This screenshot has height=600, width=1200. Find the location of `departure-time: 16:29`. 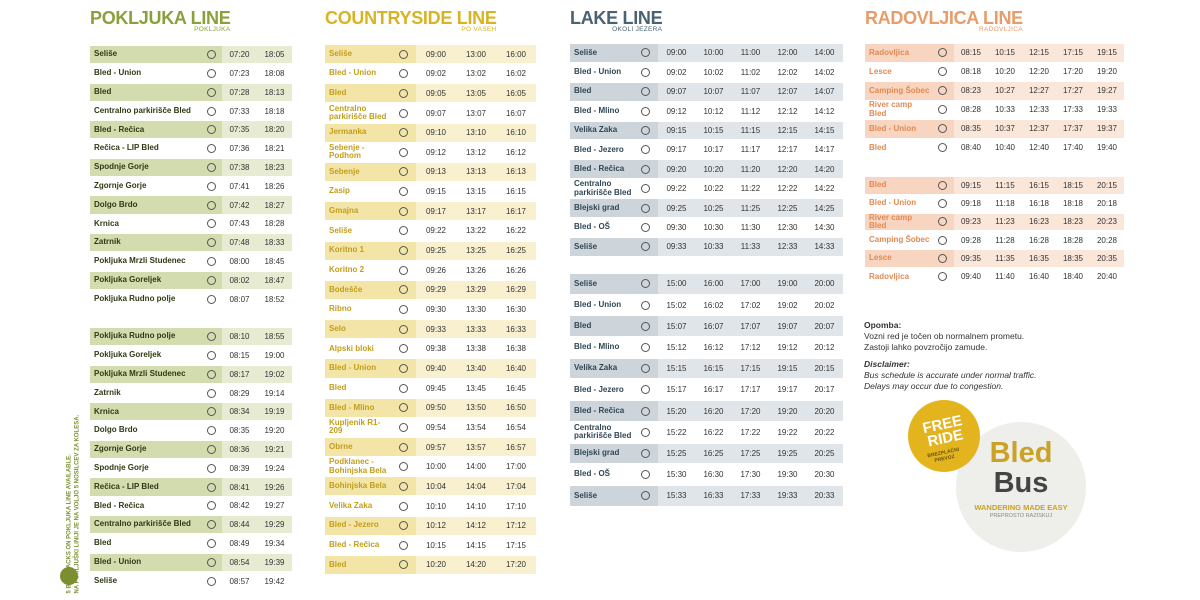

departure-time: 16:29 is located at coordinates (516, 289).